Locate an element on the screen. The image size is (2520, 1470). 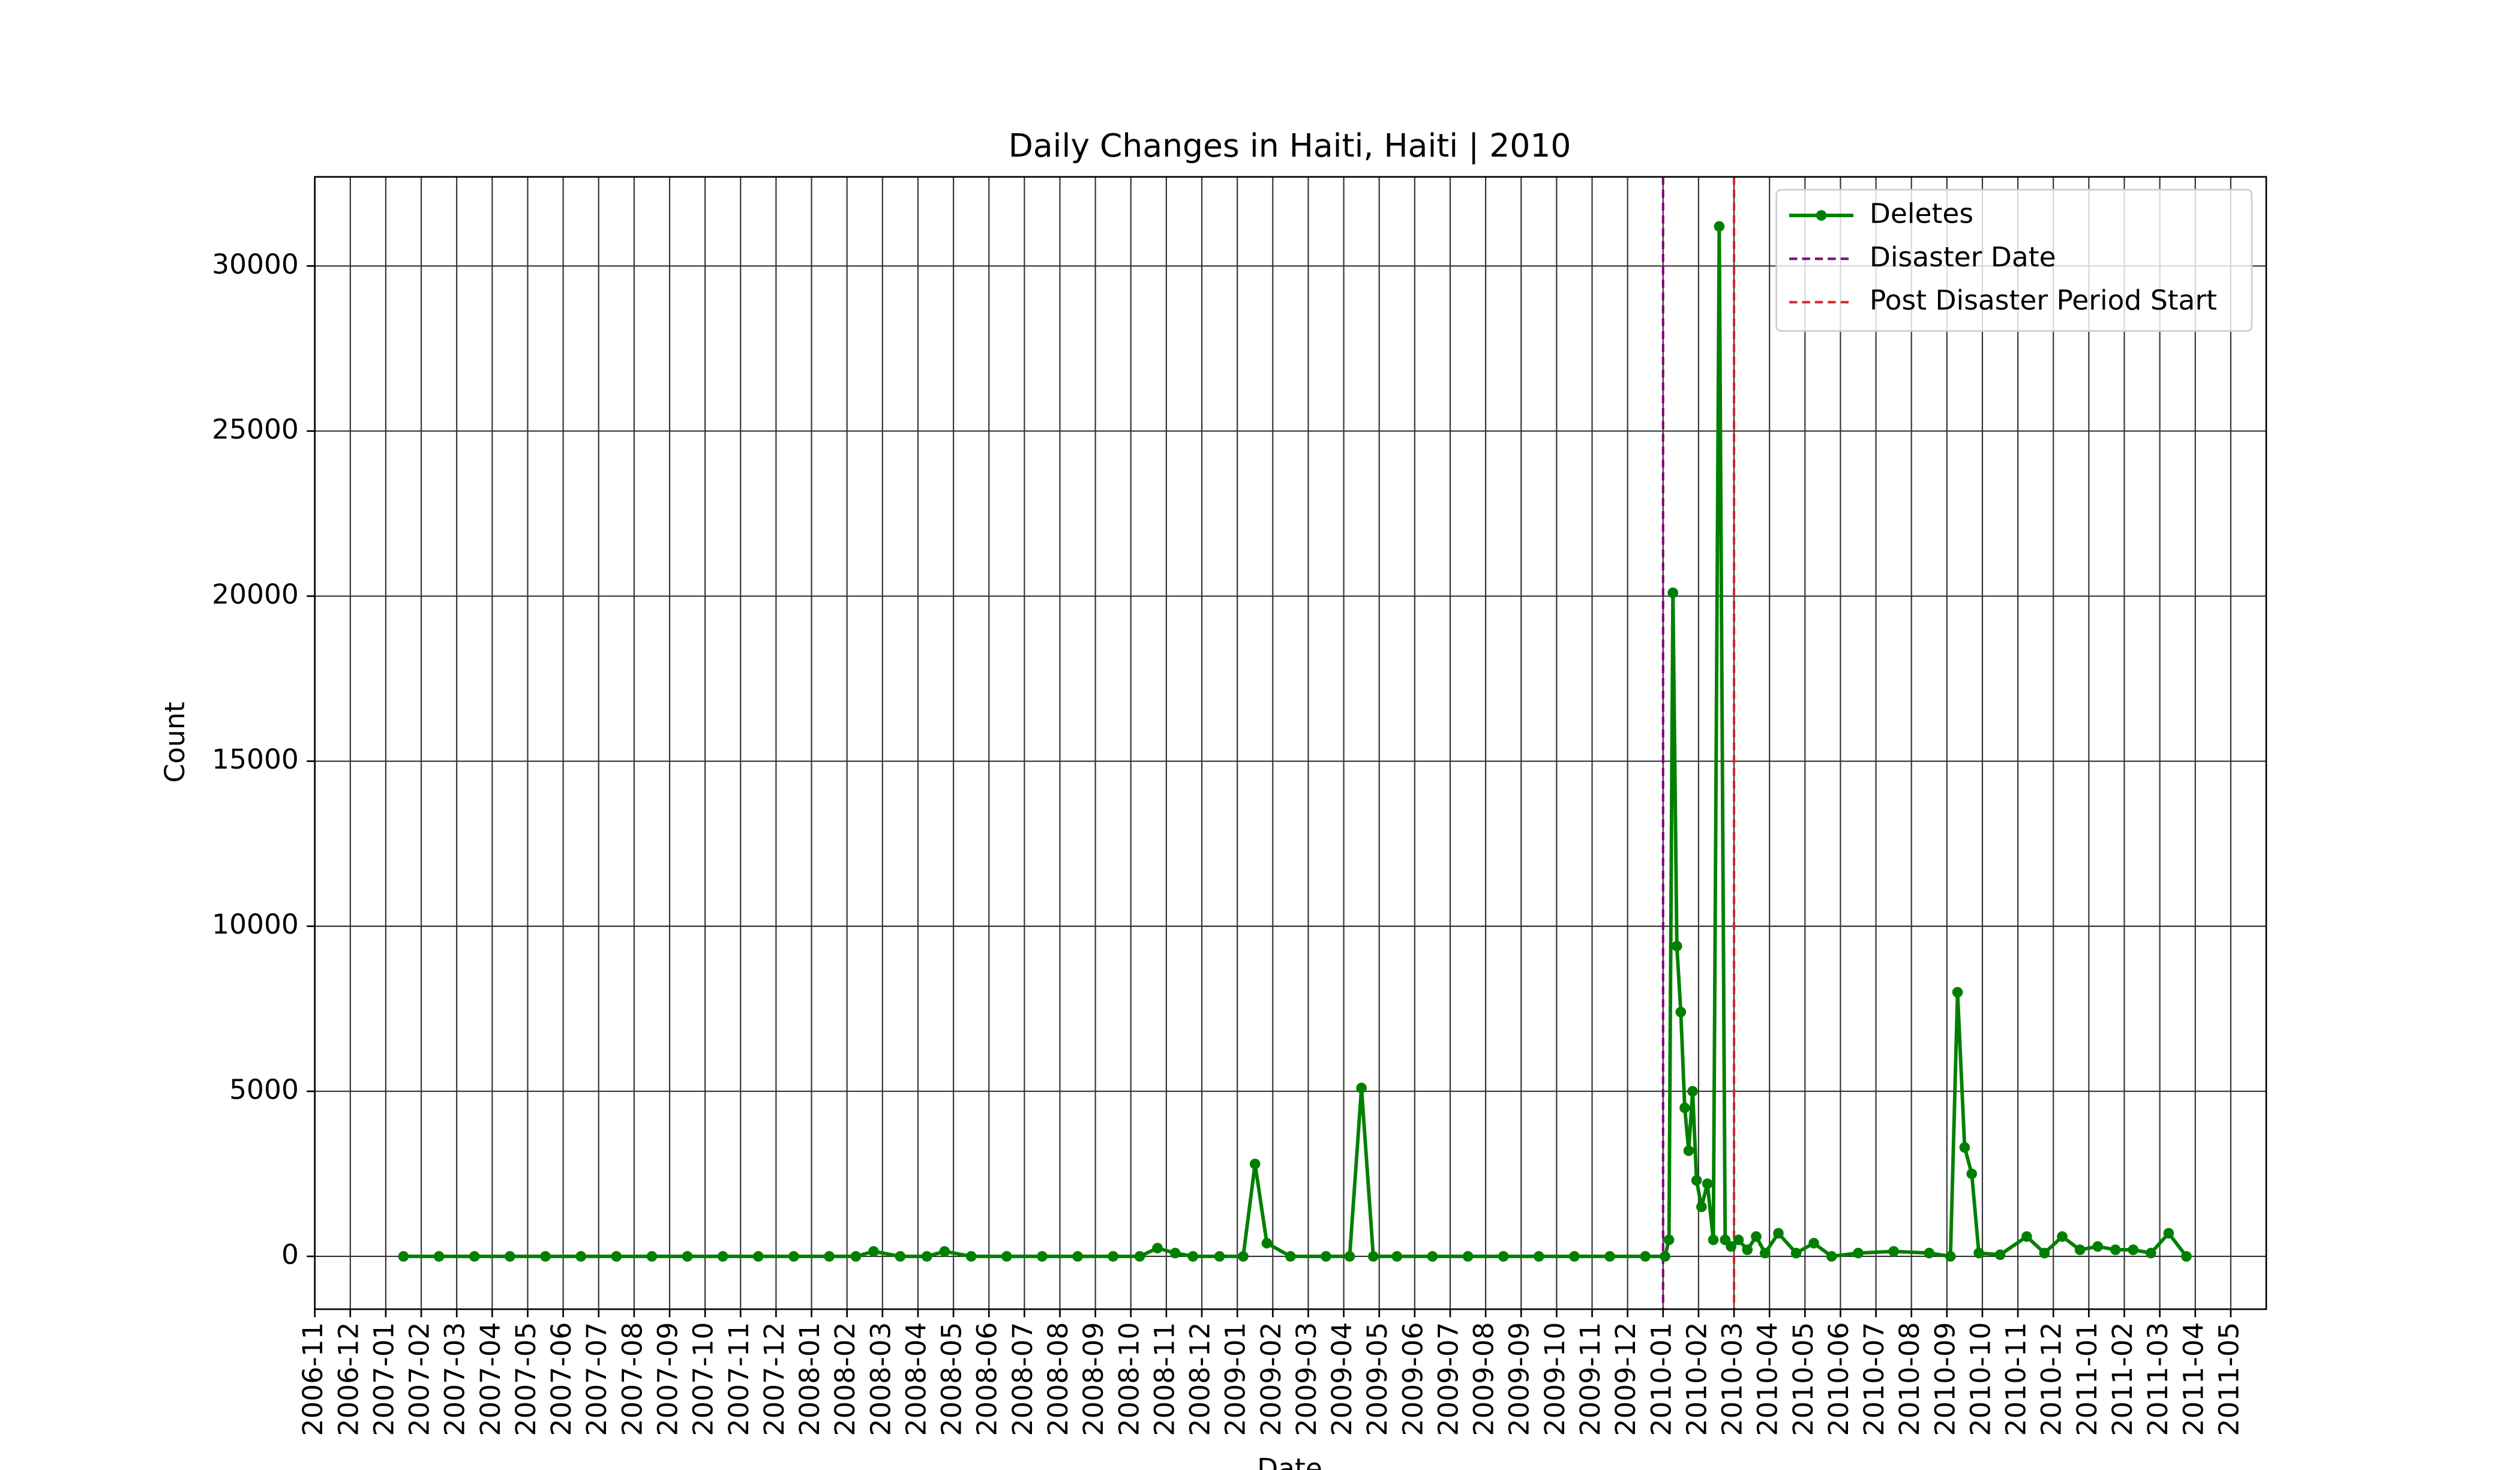
x-tick-label: 2006-11 is located at coordinates (313, 1379).